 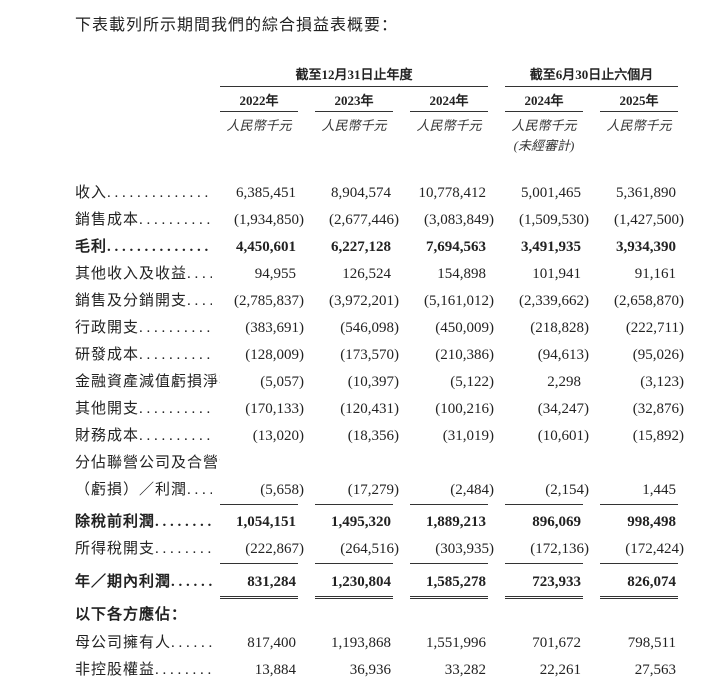 I want to click on row-label: 收入, so click(x=147, y=193).